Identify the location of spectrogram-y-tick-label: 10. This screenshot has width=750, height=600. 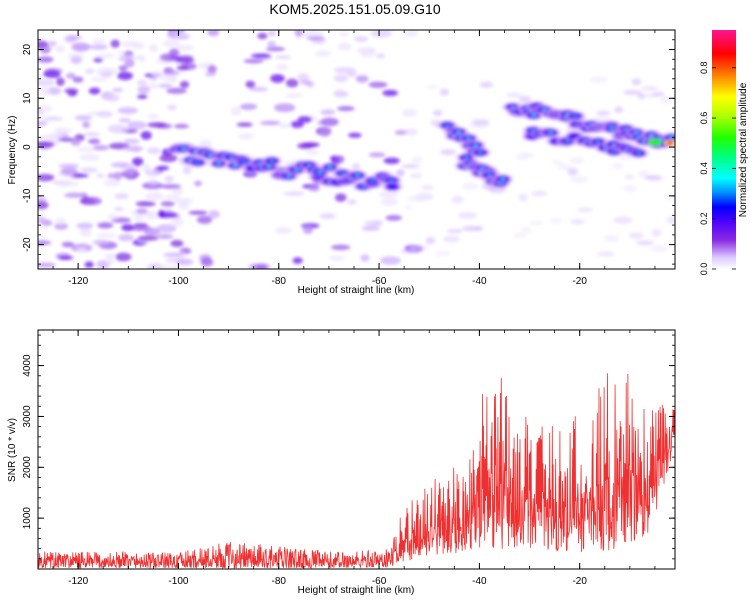
(27, 98).